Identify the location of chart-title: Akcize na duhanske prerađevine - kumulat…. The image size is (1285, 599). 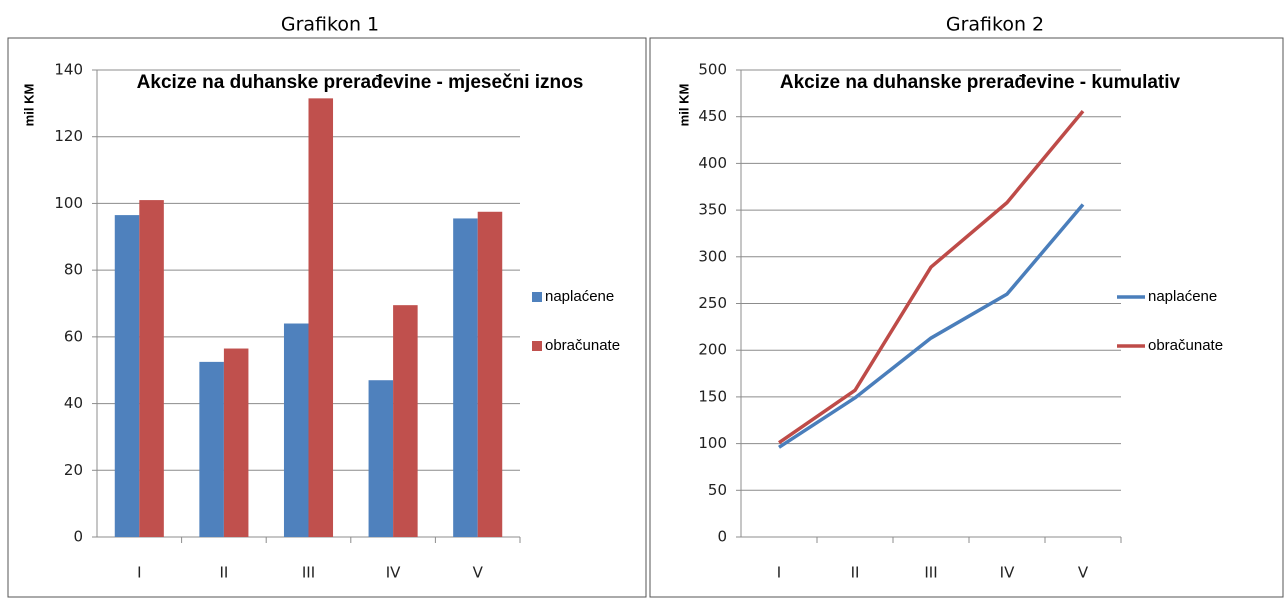
(980, 82).